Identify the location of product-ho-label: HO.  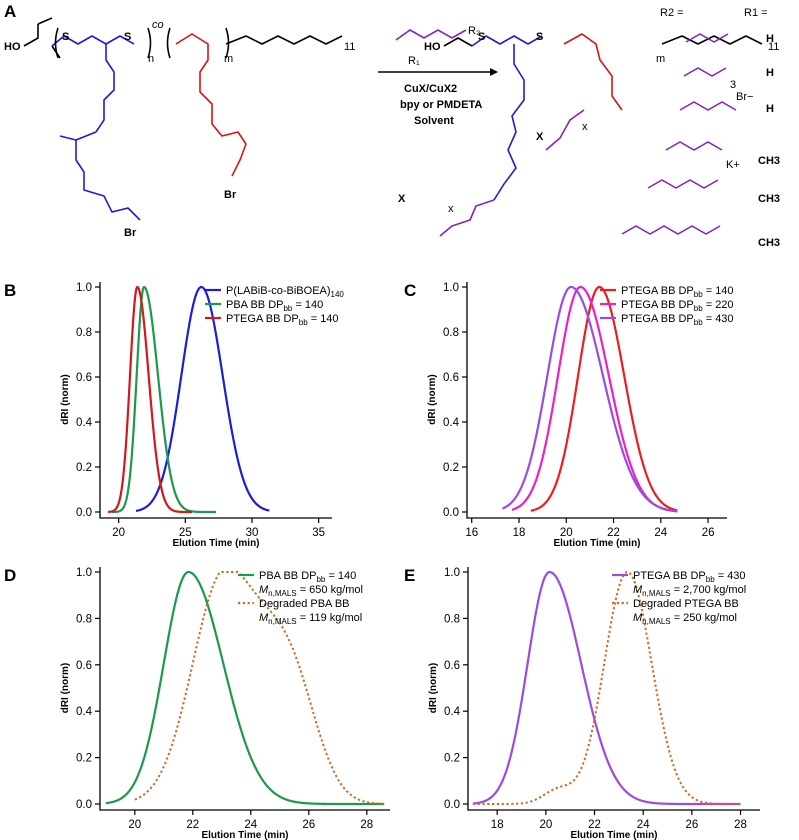
(432, 47).